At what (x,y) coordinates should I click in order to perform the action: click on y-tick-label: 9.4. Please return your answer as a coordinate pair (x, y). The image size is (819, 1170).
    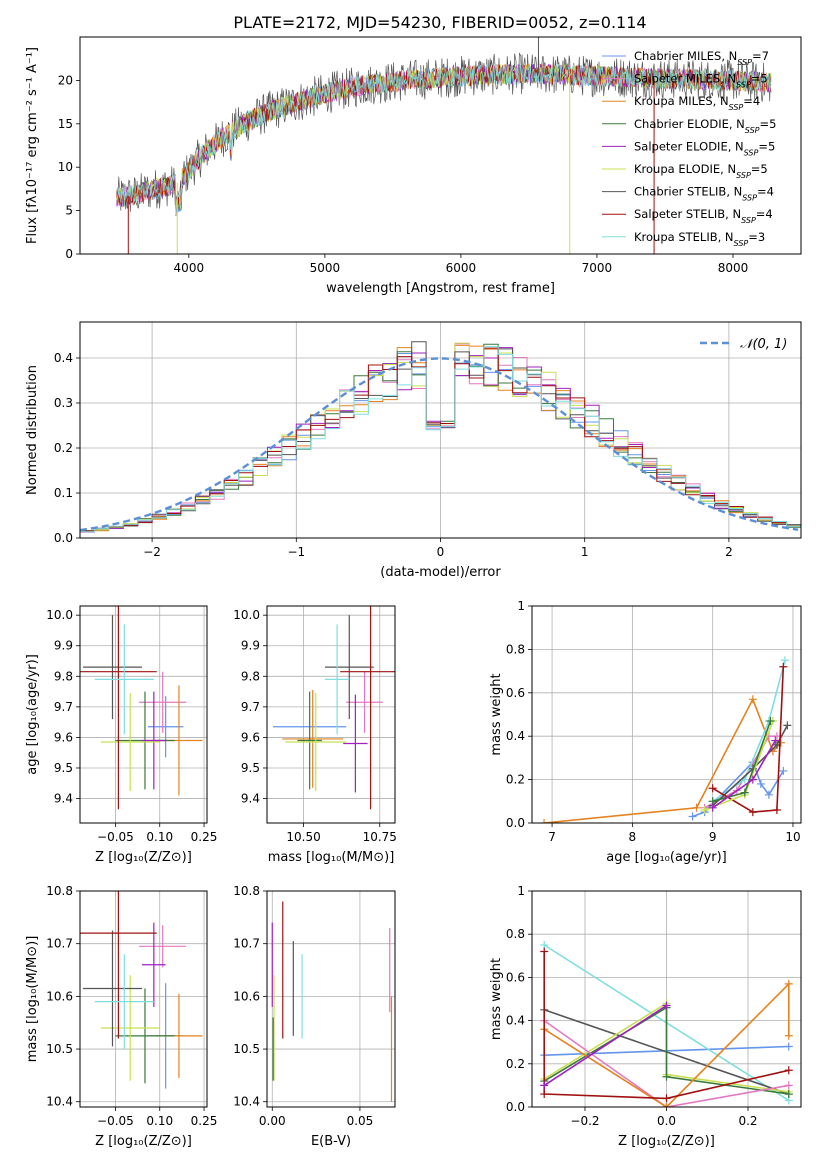
    Looking at the image, I should click on (250, 799).